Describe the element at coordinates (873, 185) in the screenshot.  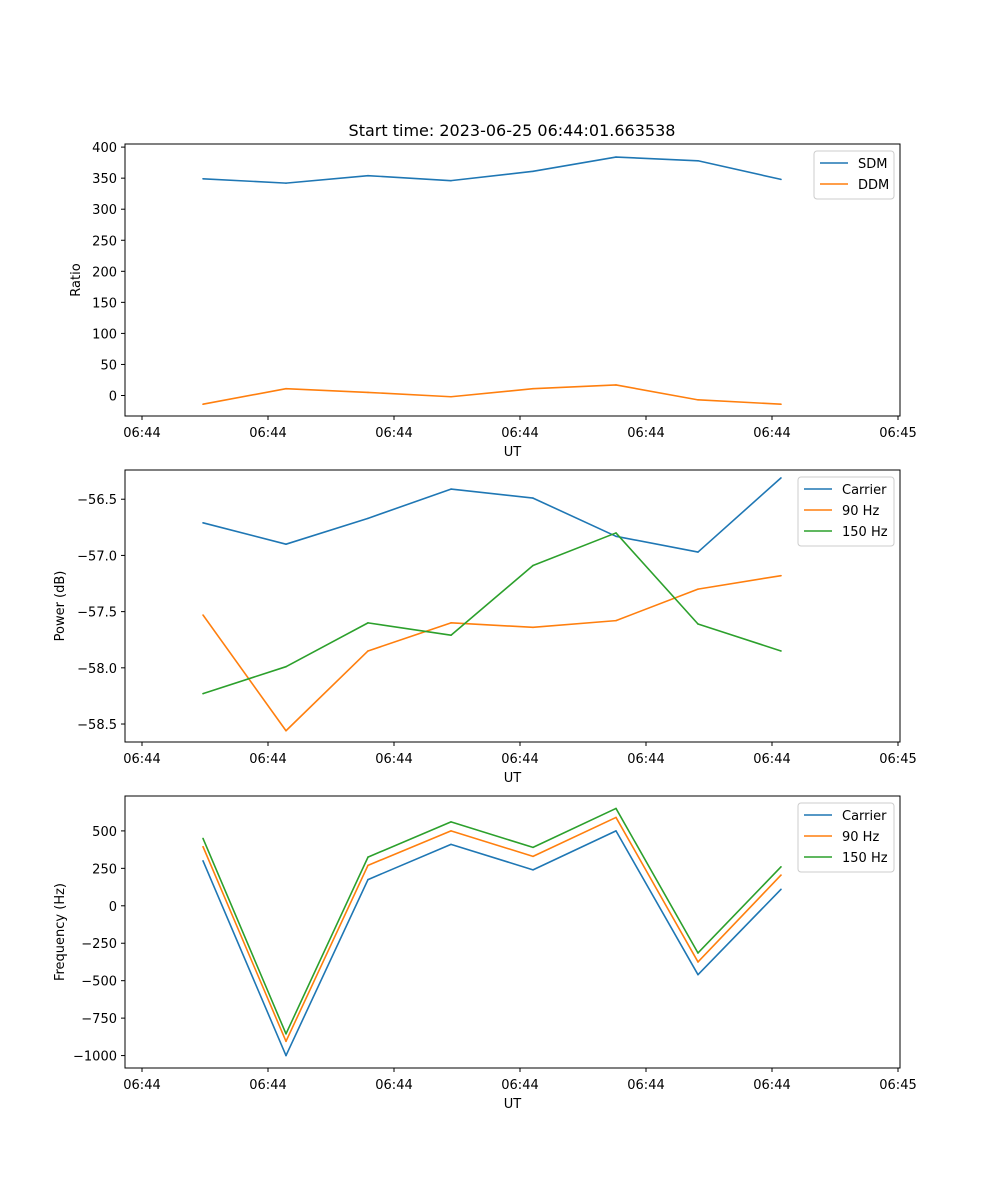
I see `legend-label: DDM` at that location.